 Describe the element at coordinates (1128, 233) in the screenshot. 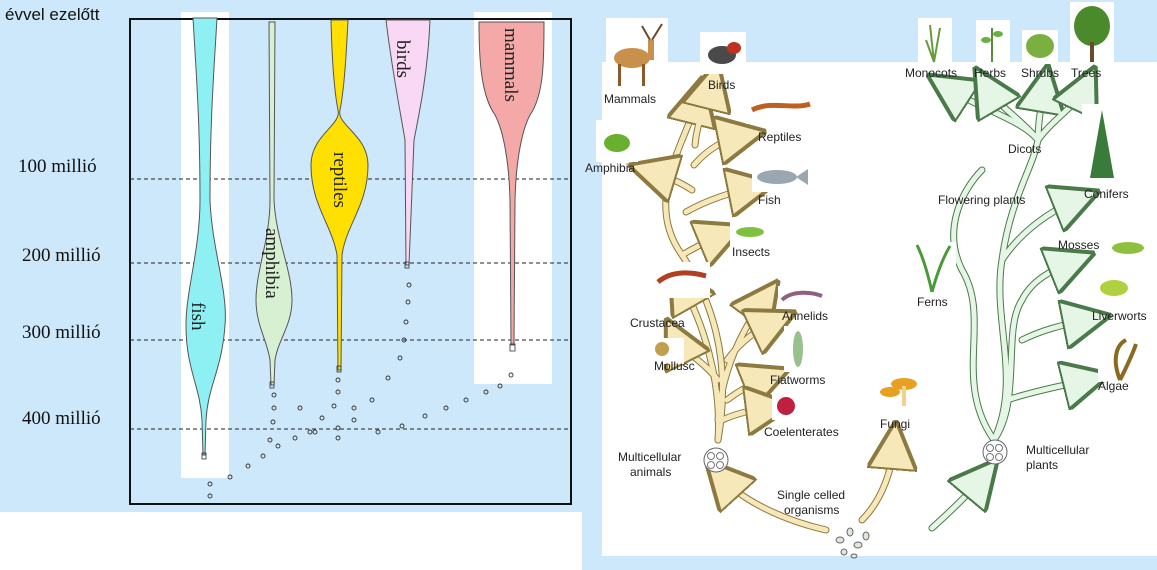

I see `moss-icon` at that location.